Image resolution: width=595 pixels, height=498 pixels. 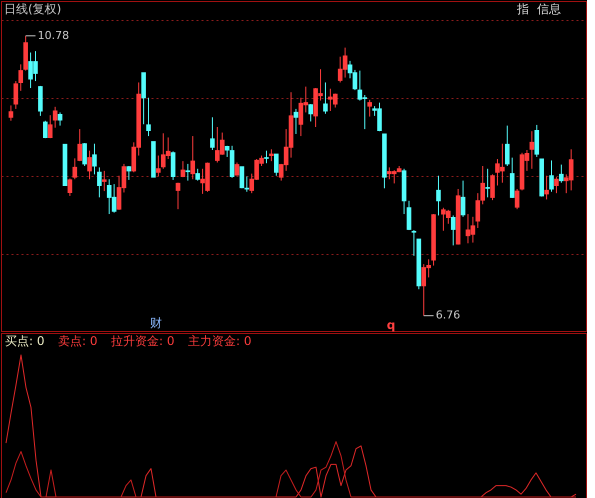 What do you see at coordinates (24, 341) in the screenshot?
I see `text: 买点: 0` at bounding box center [24, 341].